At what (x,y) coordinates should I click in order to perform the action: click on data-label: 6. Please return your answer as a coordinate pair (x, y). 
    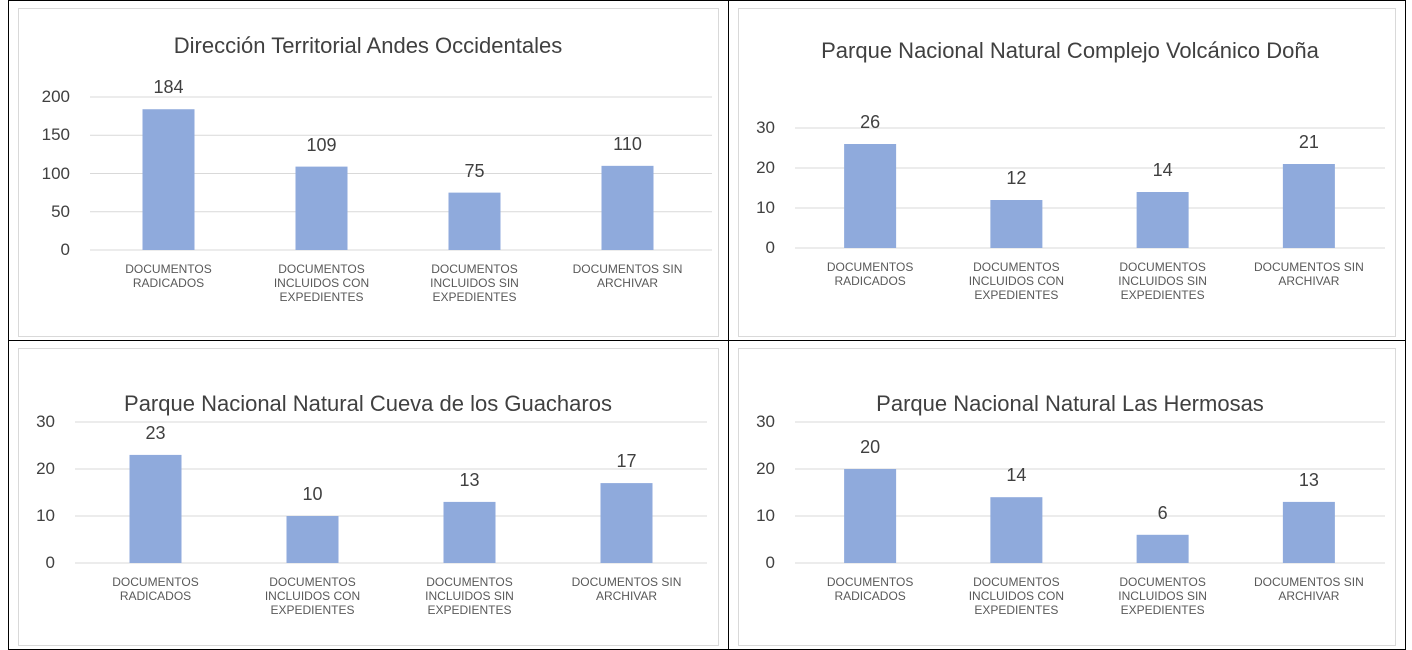
    Looking at the image, I should click on (1162, 512).